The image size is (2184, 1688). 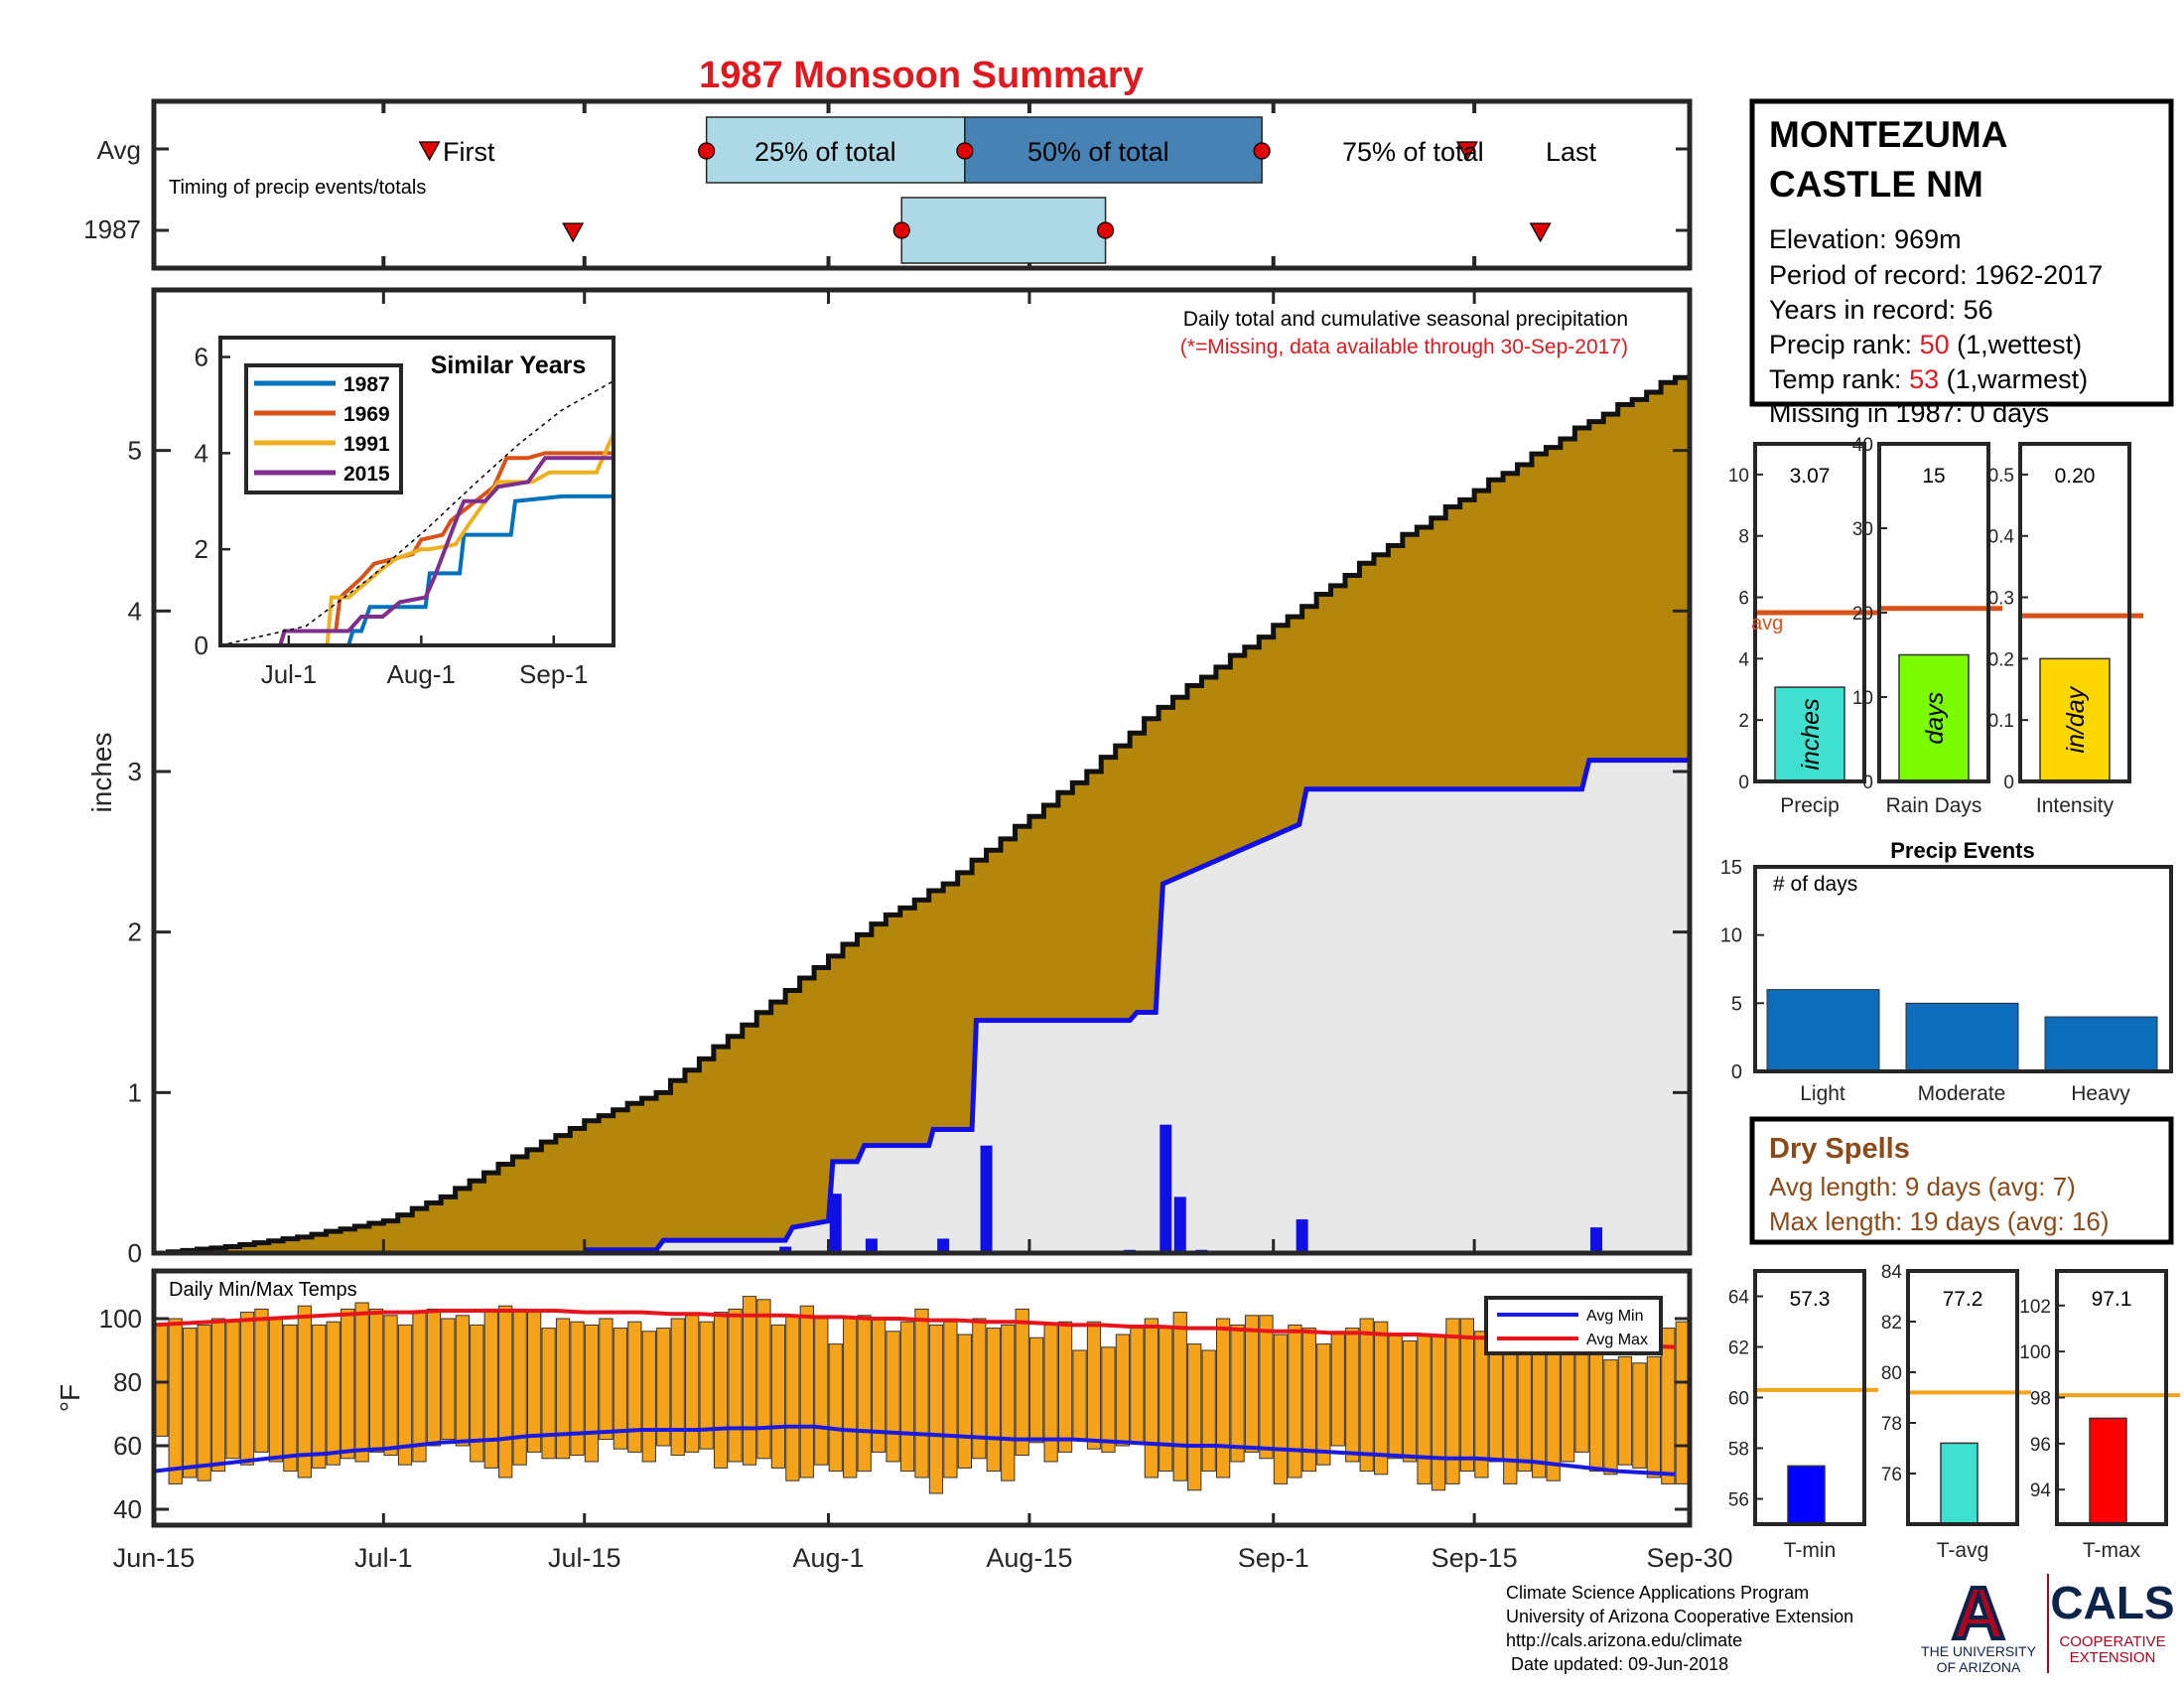 I want to click on avg-max-legend-label: Avg Max, so click(x=1617, y=1340).